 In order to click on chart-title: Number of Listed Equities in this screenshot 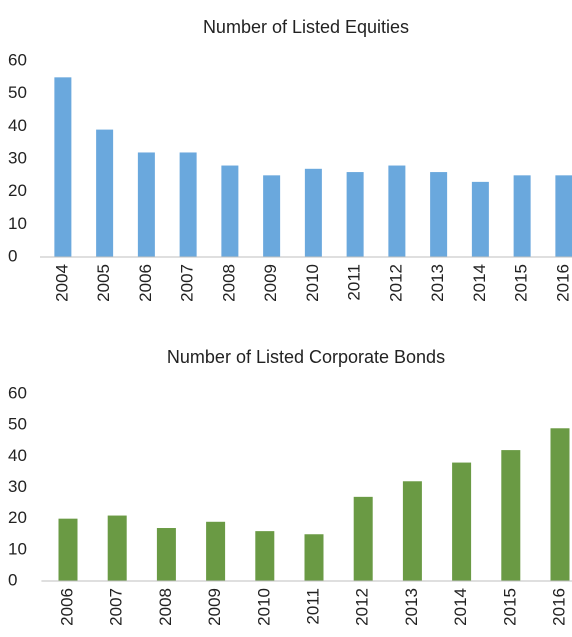, I will do `click(306, 27)`.